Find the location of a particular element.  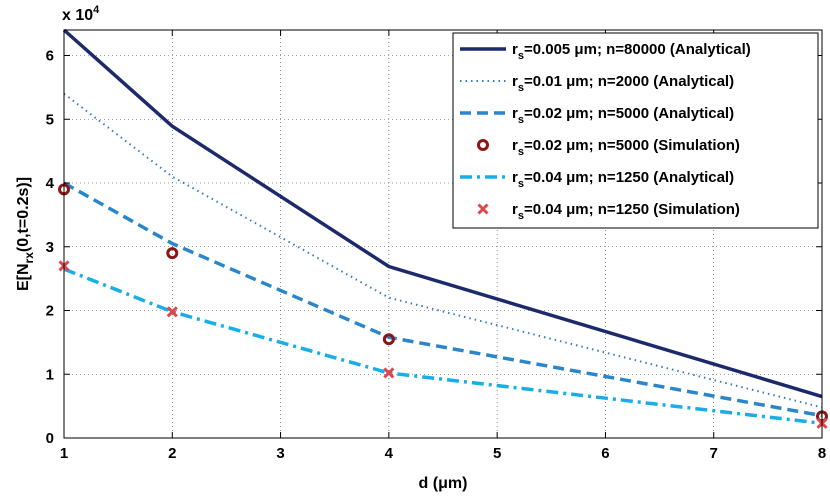

legend-label: rs=0.02 μm; n=5000 (Simulation) is located at coordinates (626, 147).